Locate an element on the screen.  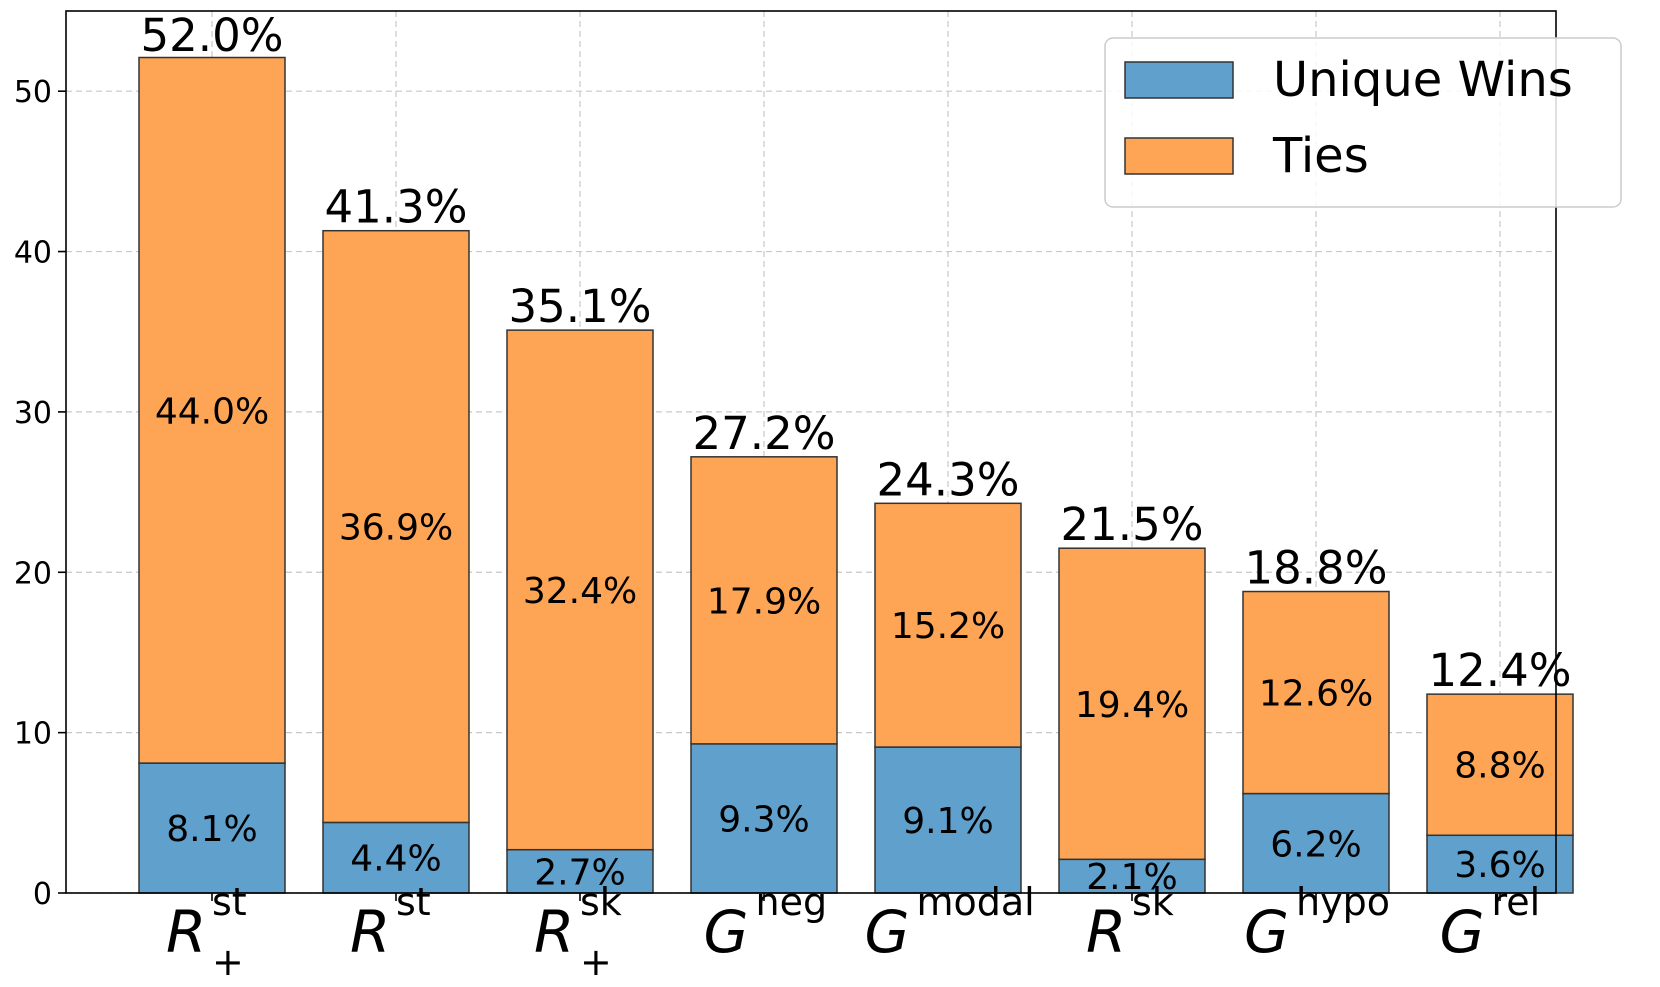
data-label-ties: 44.0% is located at coordinates (212, 411).